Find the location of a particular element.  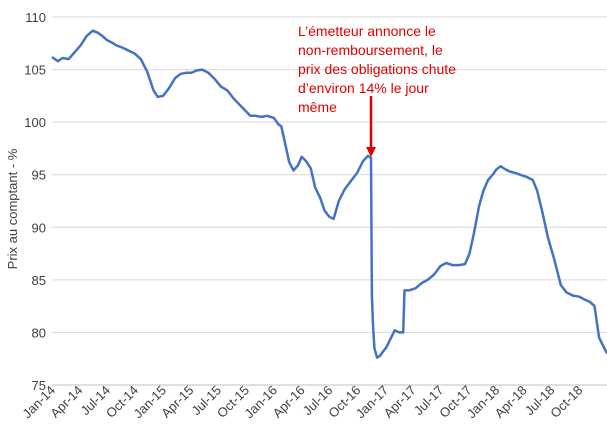

y-tick-label: 80 is located at coordinates (39, 332).